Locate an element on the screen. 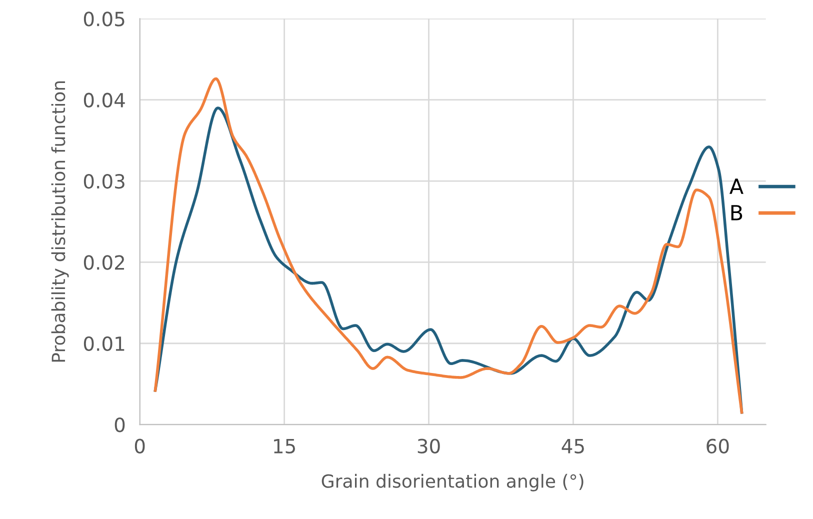 The image size is (813, 519). x-tick-label: 60 is located at coordinates (717, 446).